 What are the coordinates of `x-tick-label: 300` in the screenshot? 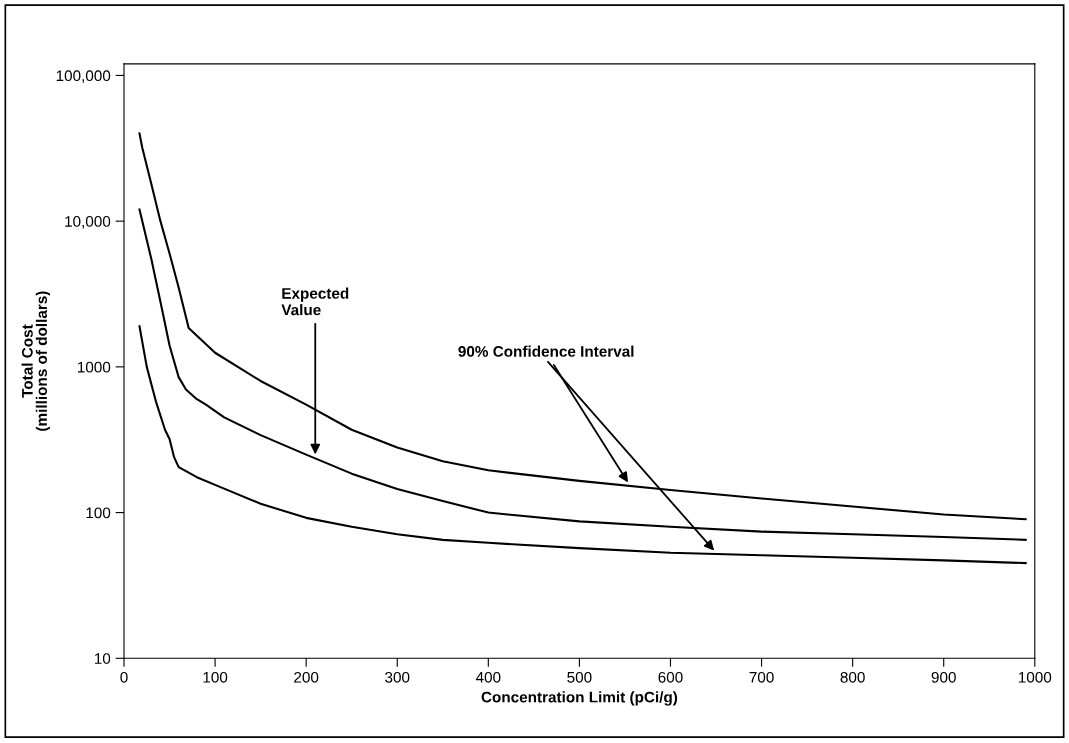 It's located at (397, 677).